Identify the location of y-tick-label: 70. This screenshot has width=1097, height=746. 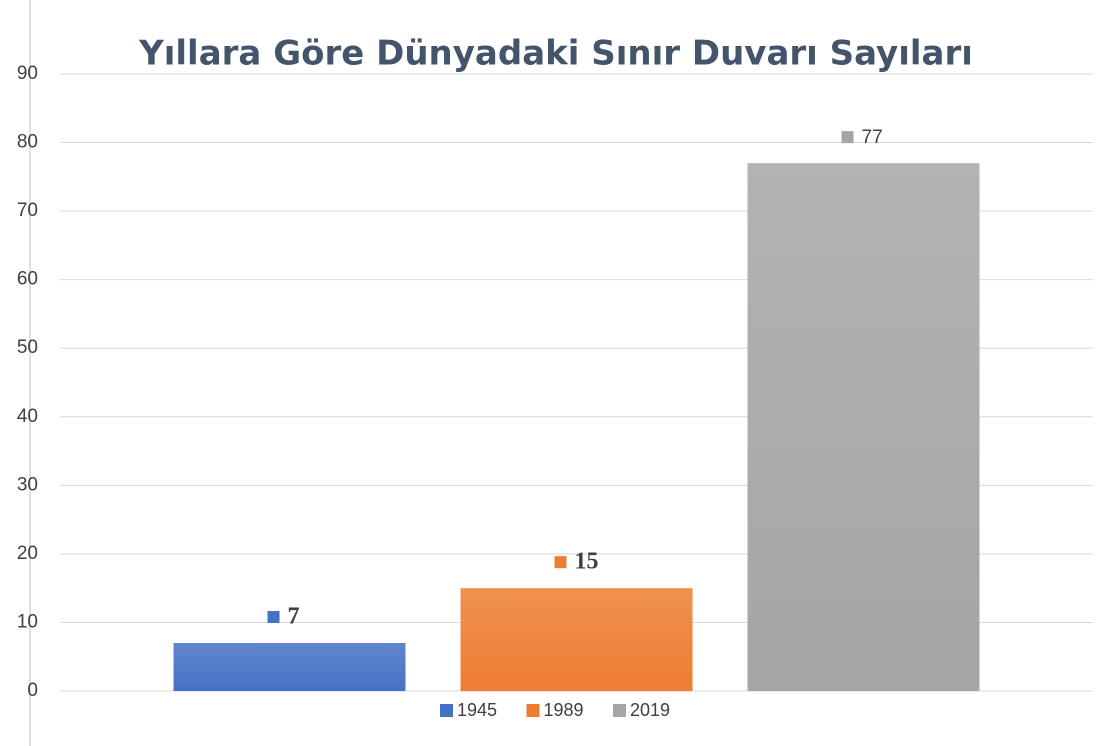
(27, 210).